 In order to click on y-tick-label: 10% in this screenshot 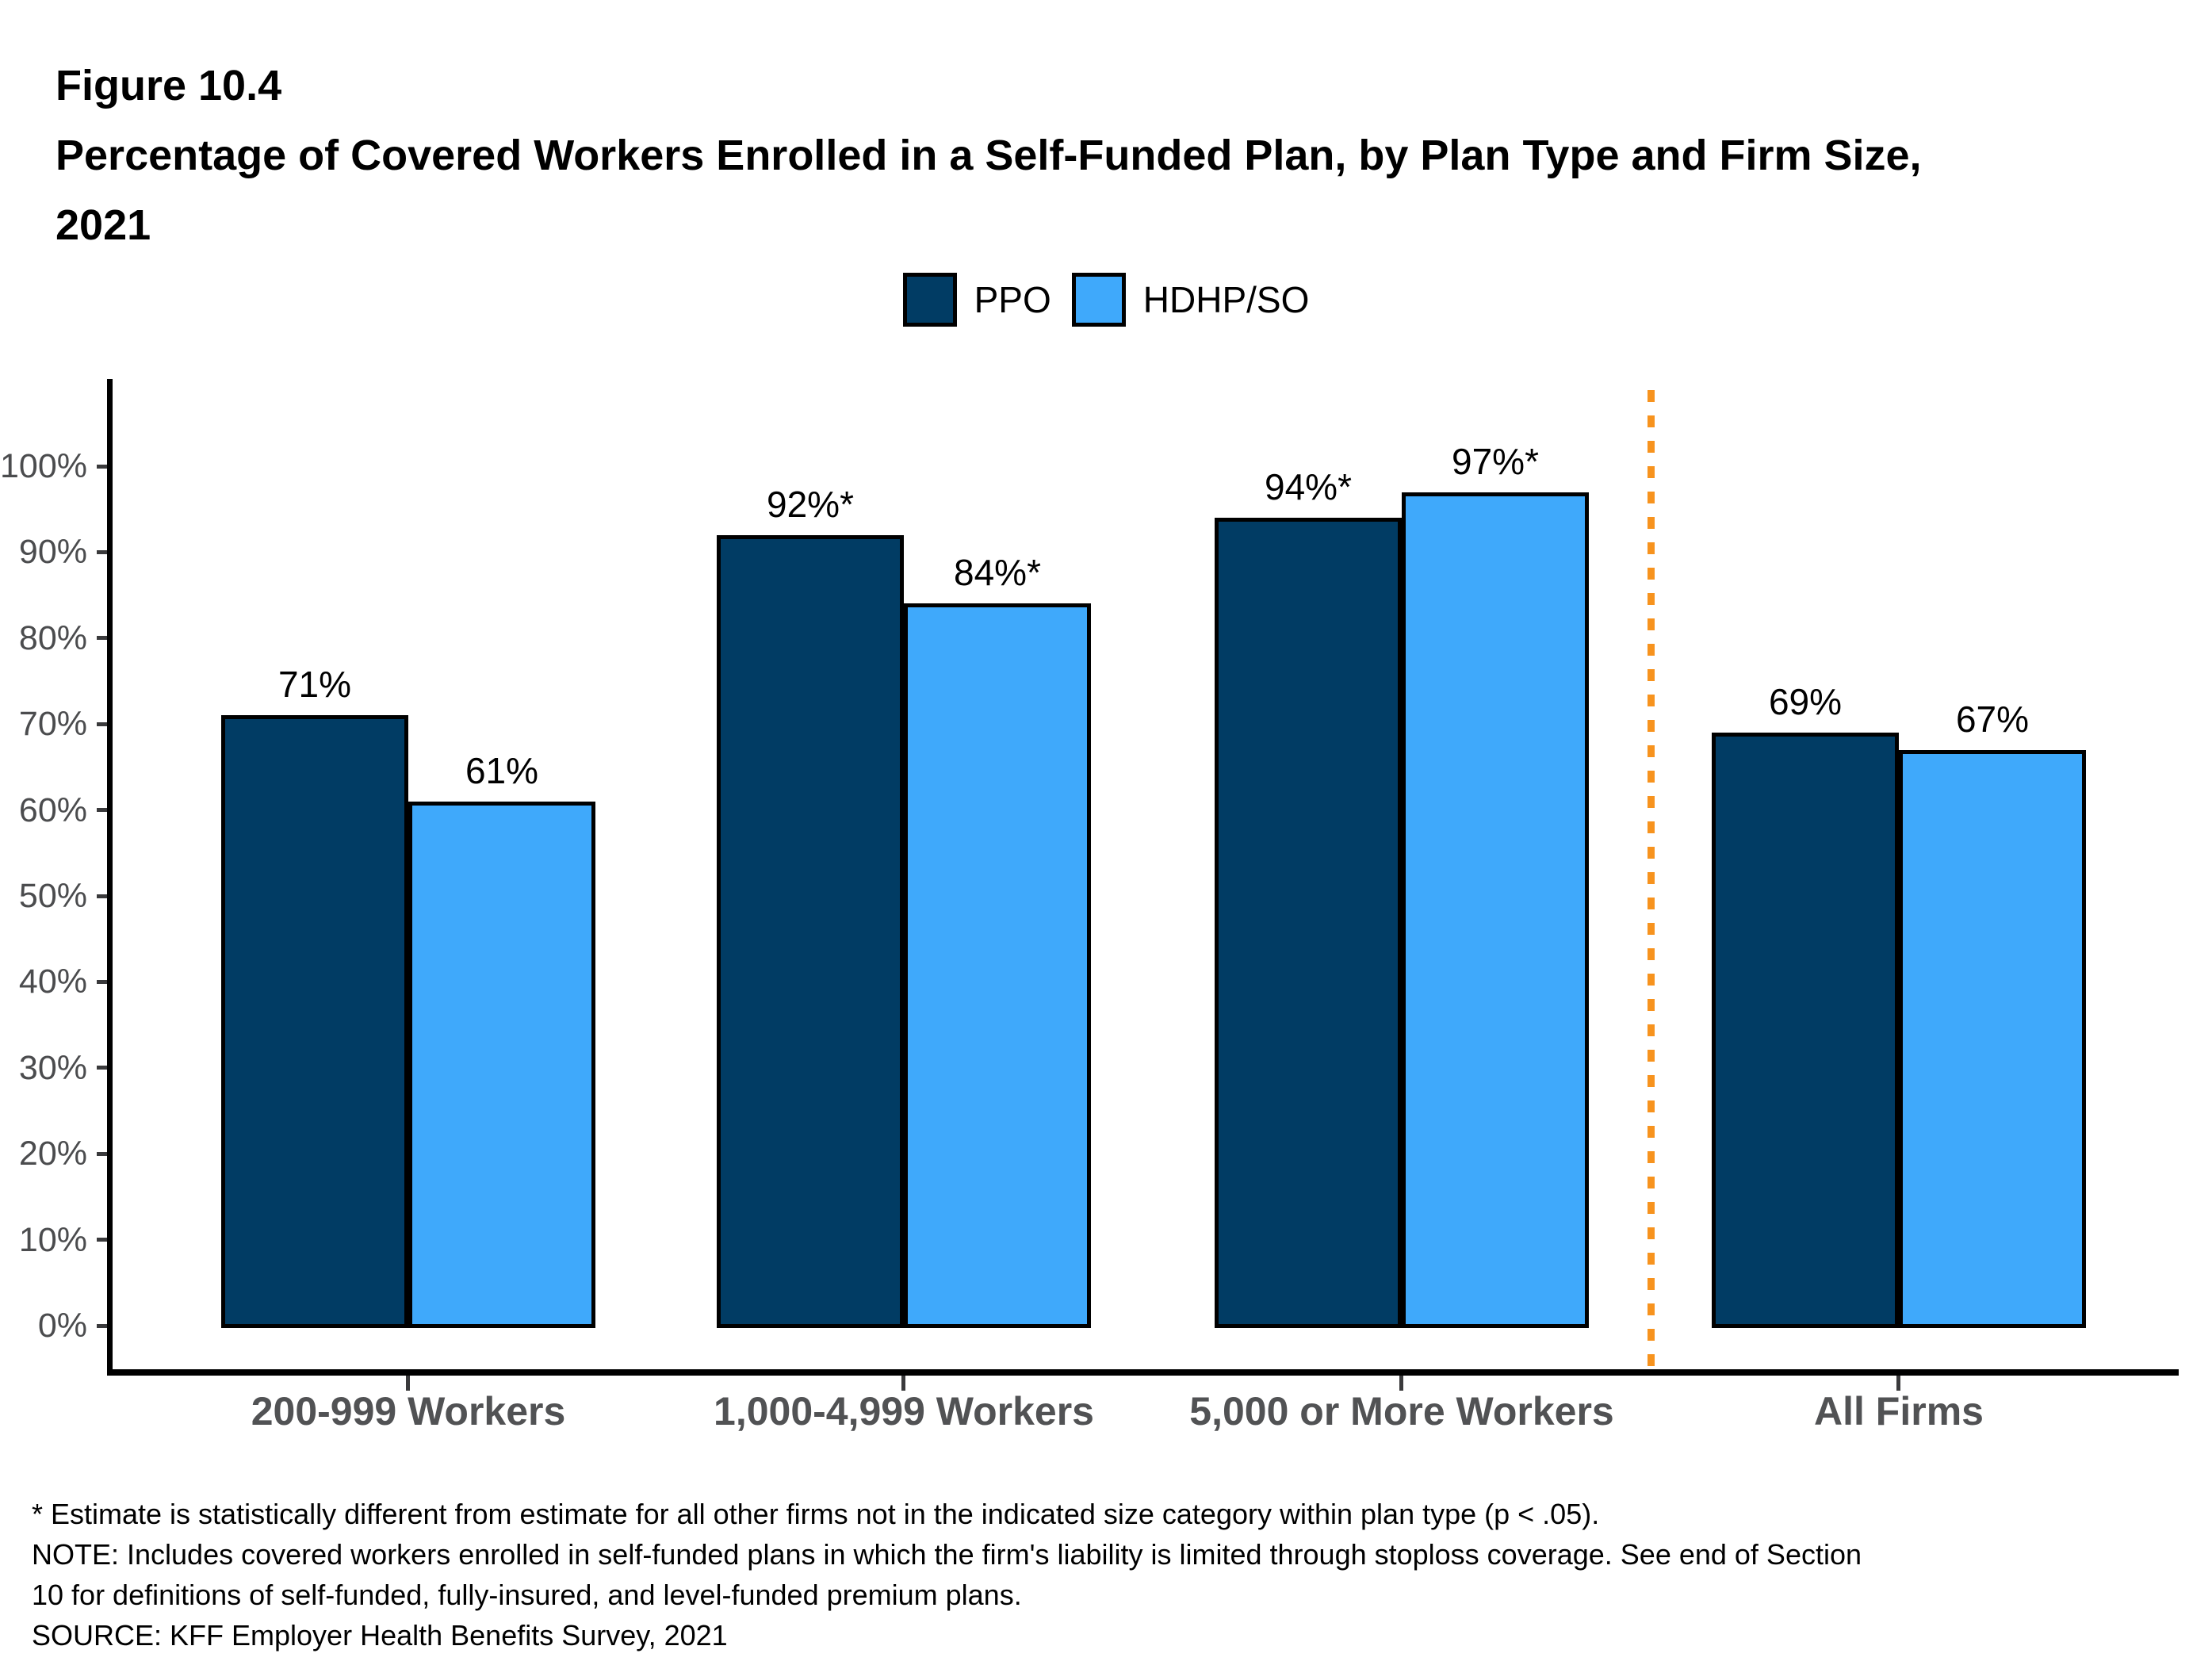, I will do `click(52, 1239)`.